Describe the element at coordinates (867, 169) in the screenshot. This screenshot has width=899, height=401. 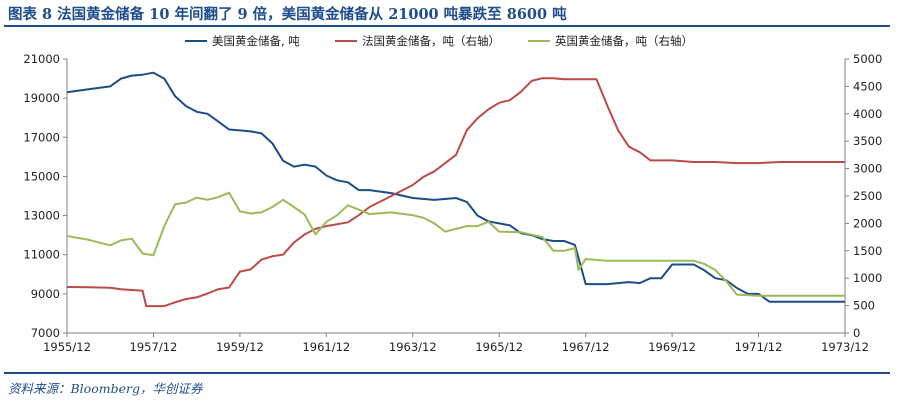
I see `right-tick-label: 3000` at that location.